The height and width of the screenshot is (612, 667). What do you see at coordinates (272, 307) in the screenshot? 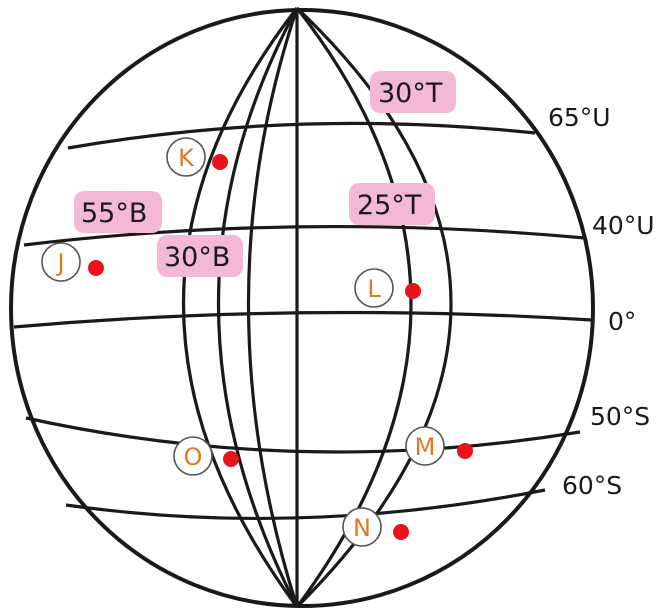
I see `meridian-30W` at bounding box center [272, 307].